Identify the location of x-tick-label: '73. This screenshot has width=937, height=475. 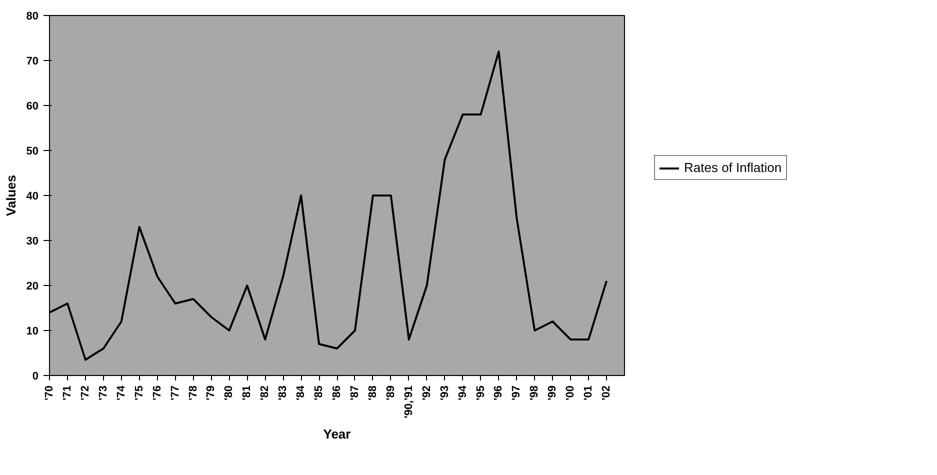
(103, 392).